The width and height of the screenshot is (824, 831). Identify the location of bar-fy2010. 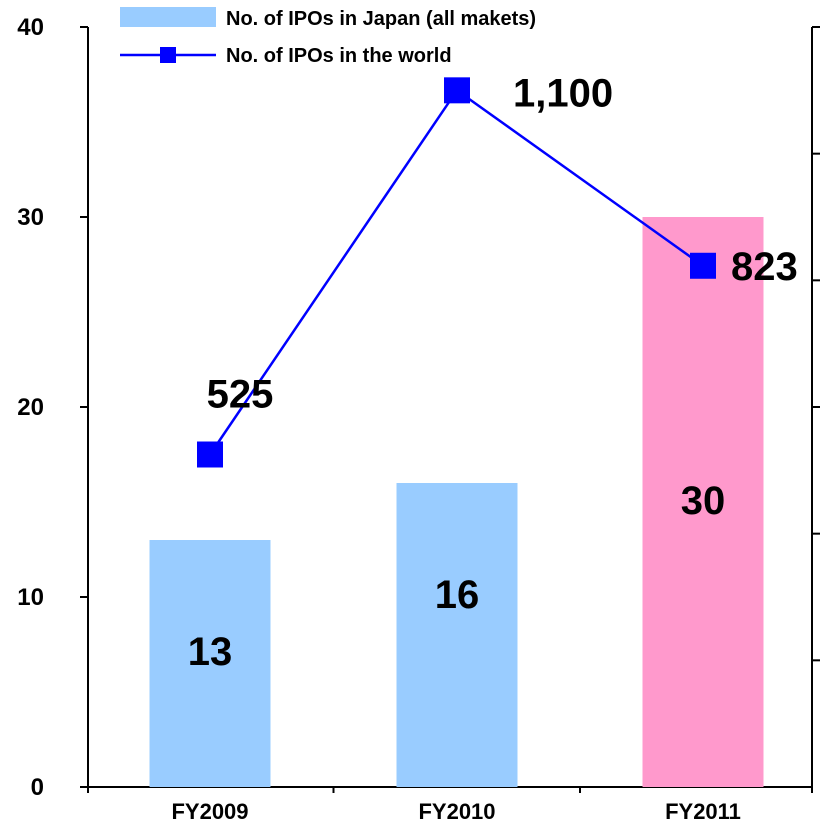
(457, 635).